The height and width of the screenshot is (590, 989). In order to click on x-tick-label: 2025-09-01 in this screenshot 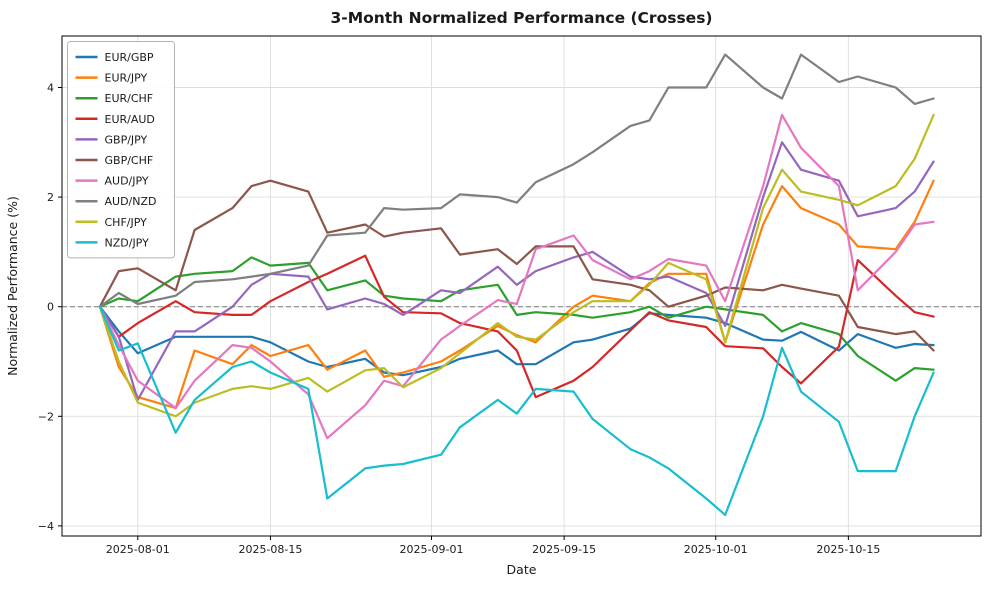, I will do `click(432, 549)`.